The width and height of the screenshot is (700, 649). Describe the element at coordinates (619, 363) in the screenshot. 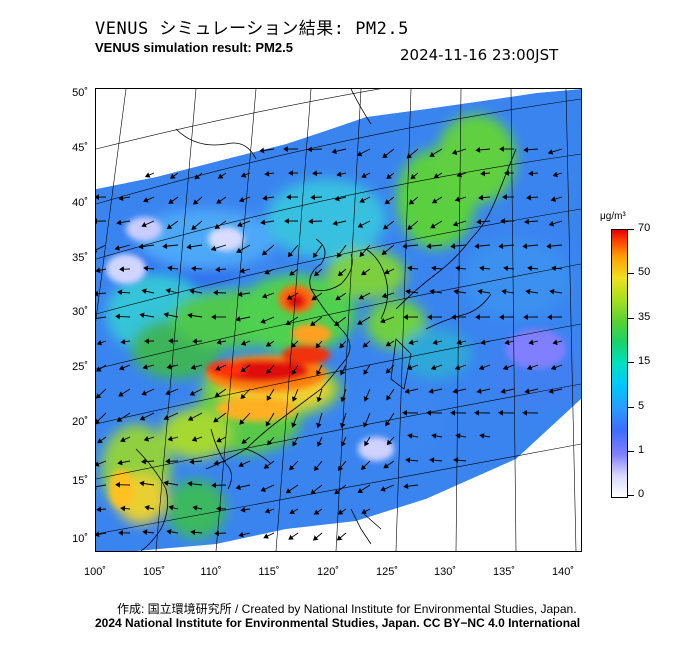

I see `colorbar` at that location.